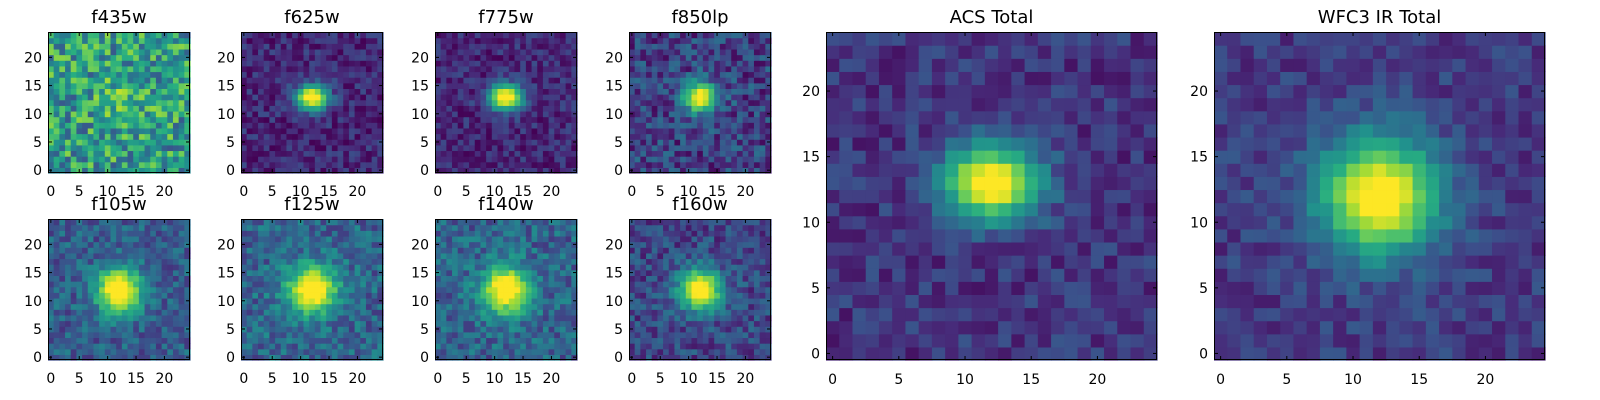 The image size is (1600, 400). What do you see at coordinates (506, 290) in the screenshot?
I see `pixel-grid` at bounding box center [506, 290].